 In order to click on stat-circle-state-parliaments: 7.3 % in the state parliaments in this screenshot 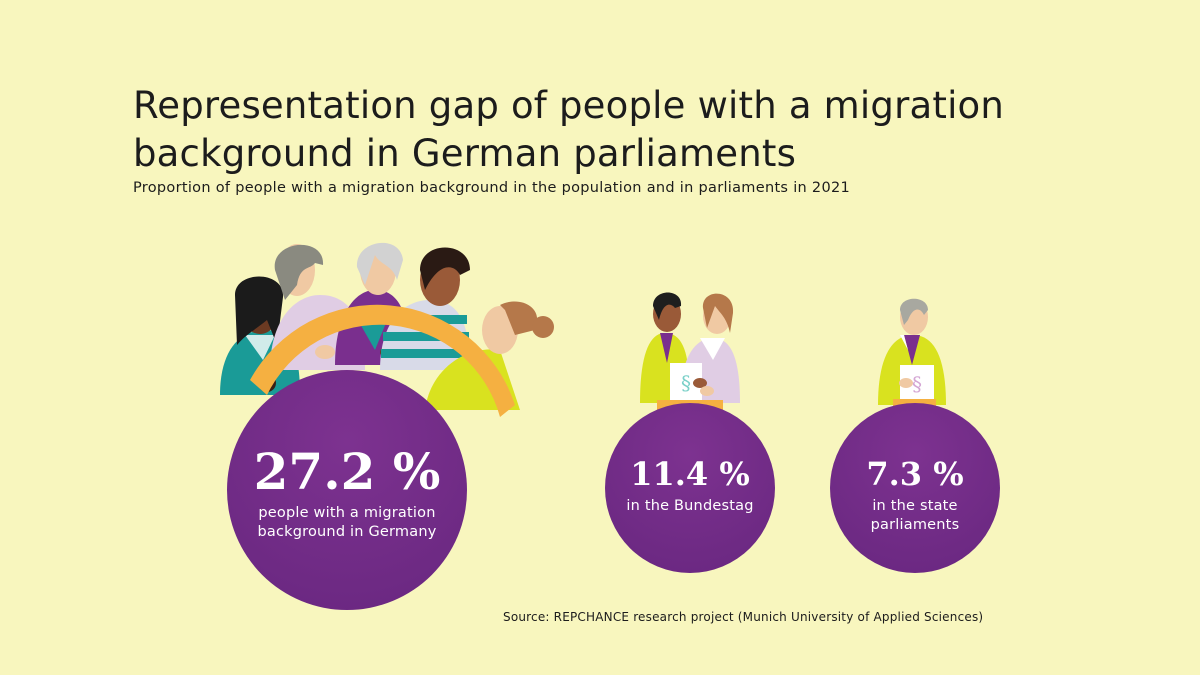, I will do `click(915, 488)`.